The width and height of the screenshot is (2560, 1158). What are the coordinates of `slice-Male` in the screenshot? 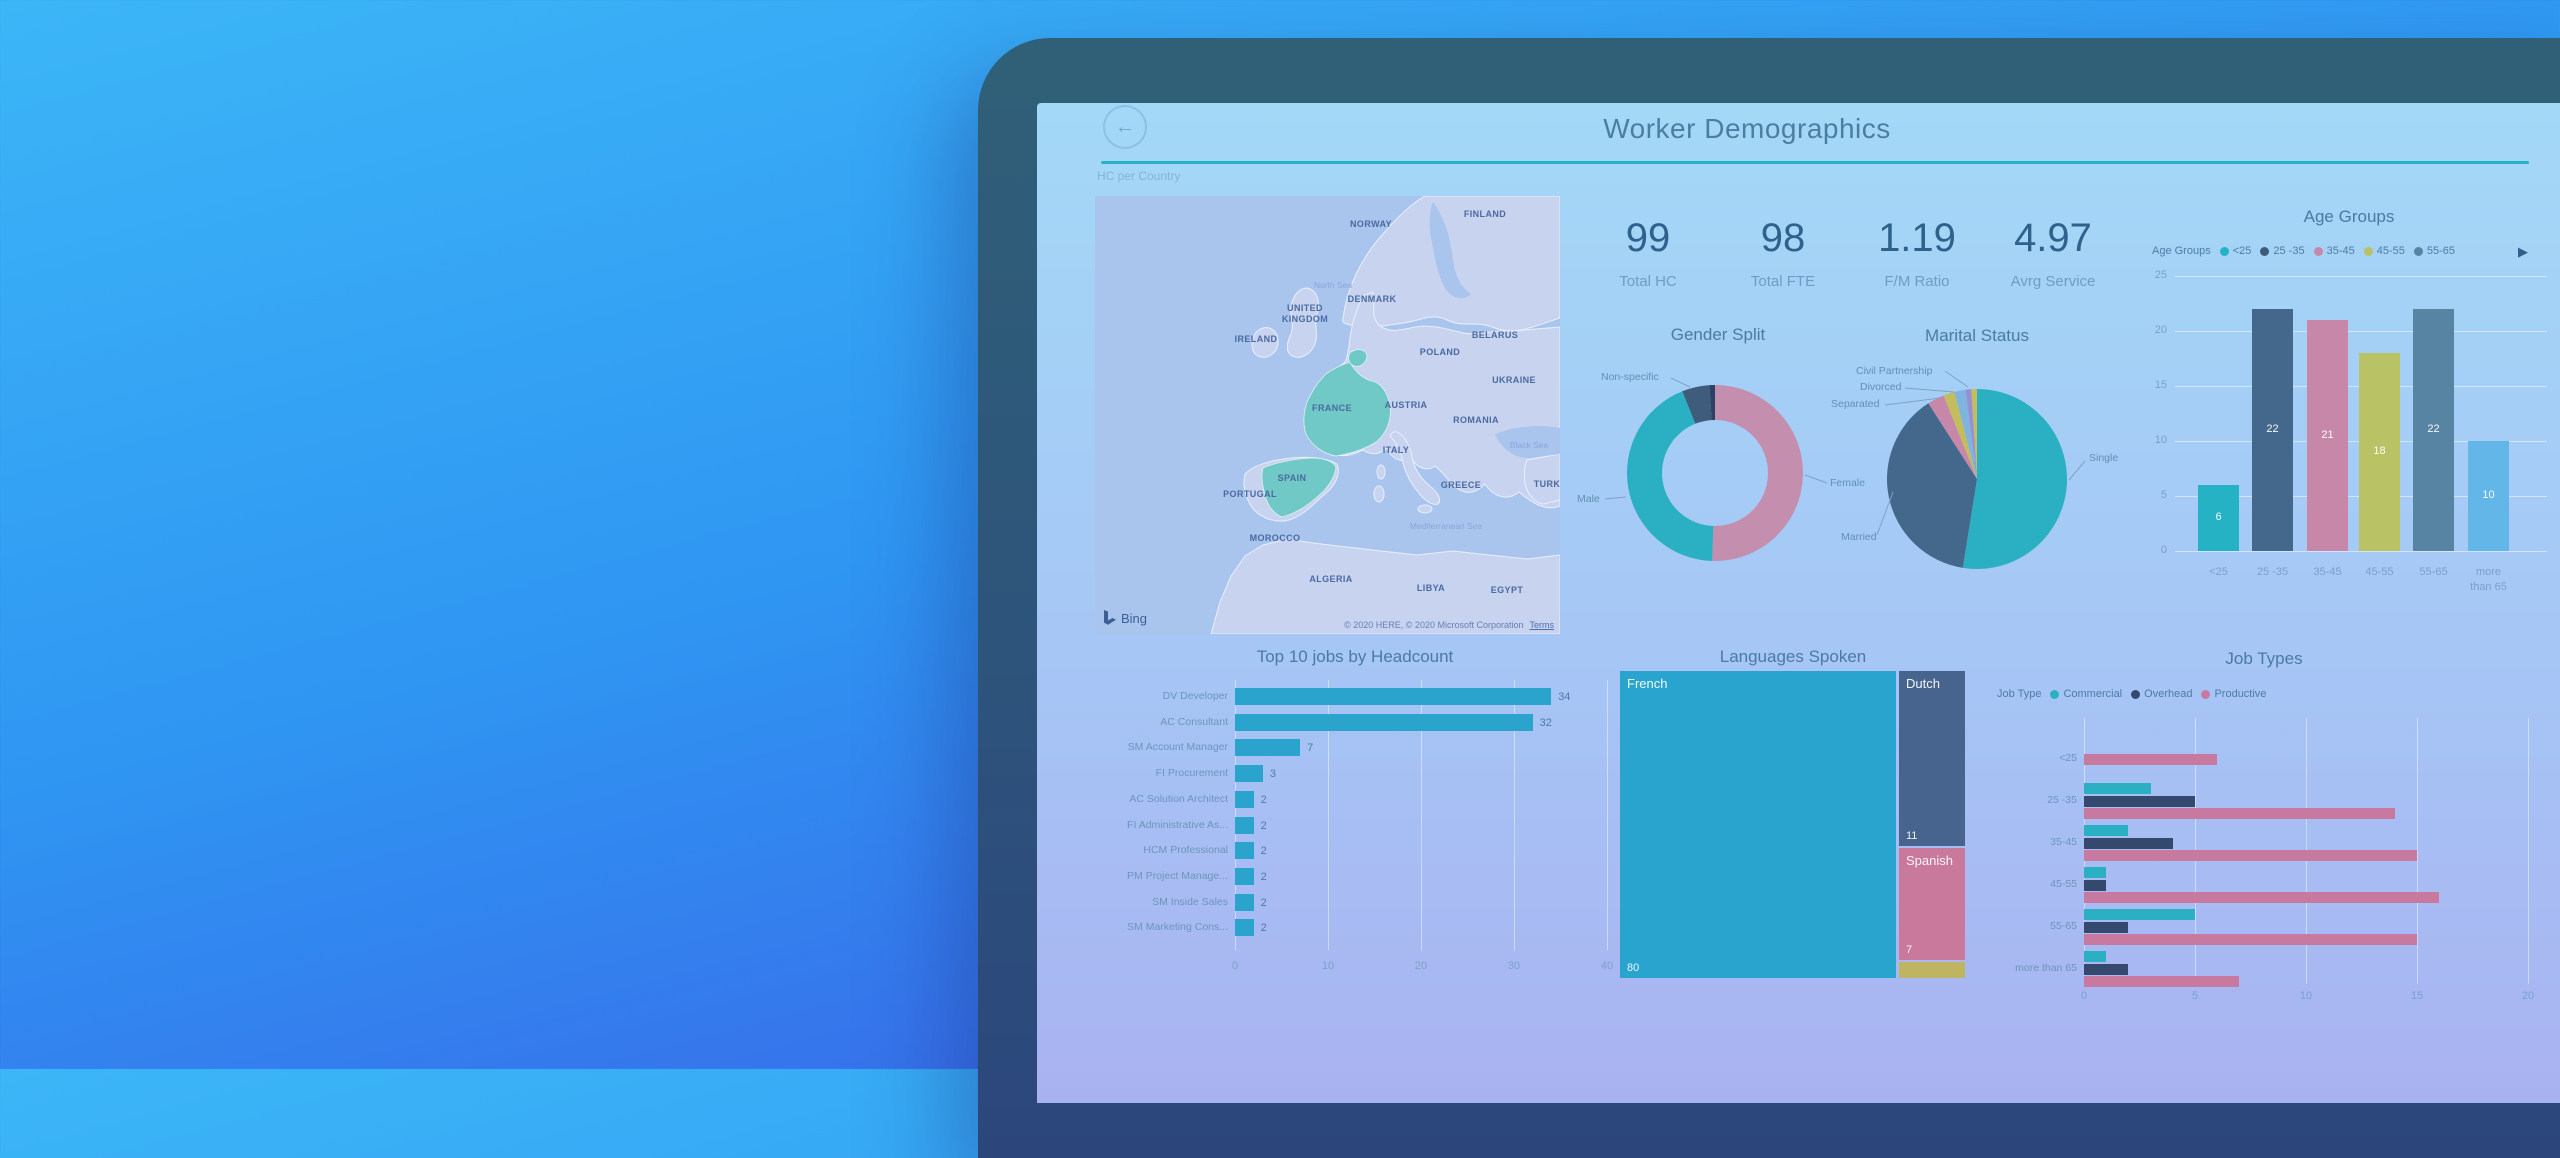 It's located at (1670, 476).